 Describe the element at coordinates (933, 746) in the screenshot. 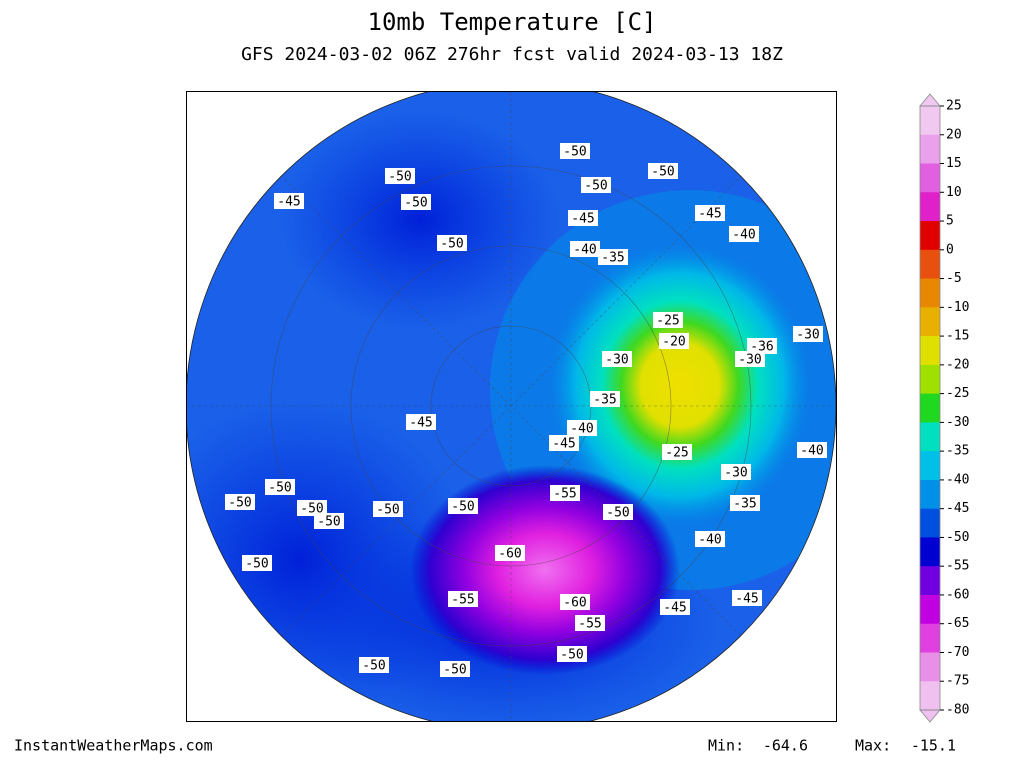

I see `max-value: -15.1` at that location.